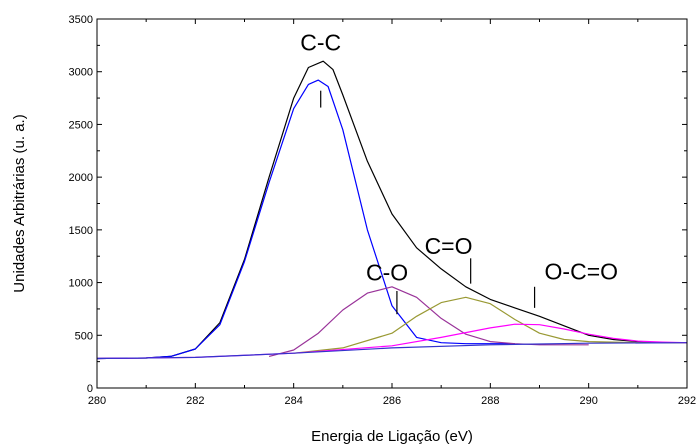 The height and width of the screenshot is (448, 699). What do you see at coordinates (81, 125) in the screenshot?
I see `y-tick-label: 2500` at bounding box center [81, 125].